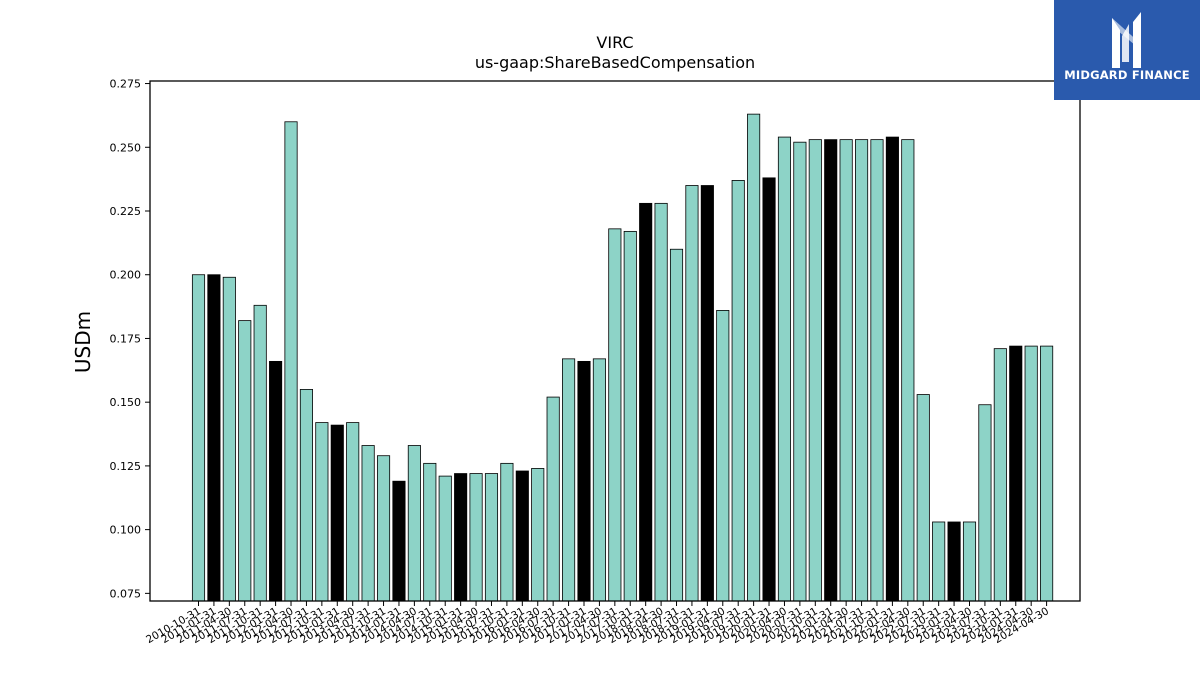  What do you see at coordinates (126, 147) in the screenshot?
I see `y-tick-label: 0.250` at bounding box center [126, 147].